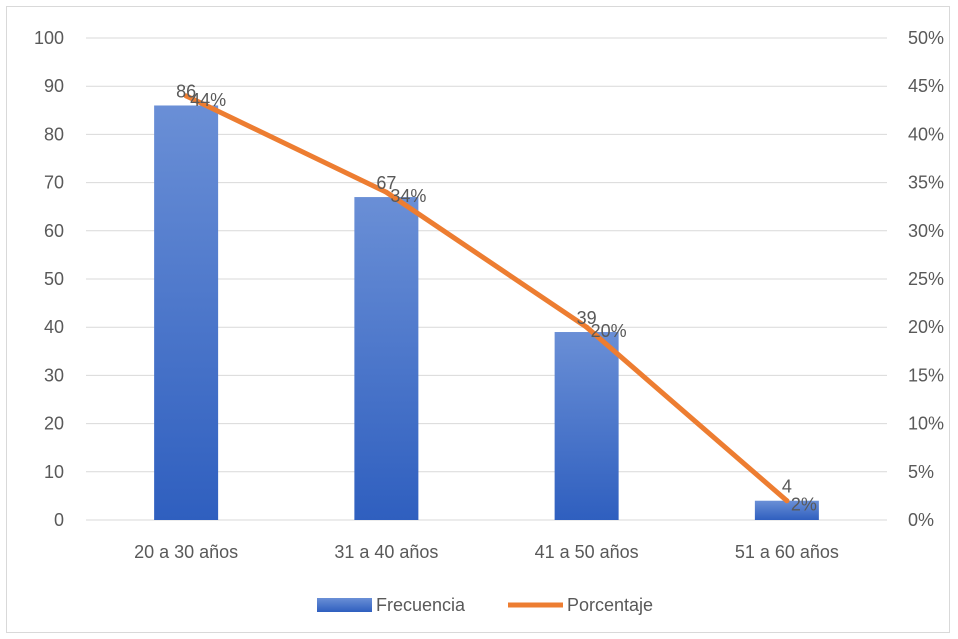  I want to click on legend-label-frecuencia: Frecuencia, so click(421, 605).